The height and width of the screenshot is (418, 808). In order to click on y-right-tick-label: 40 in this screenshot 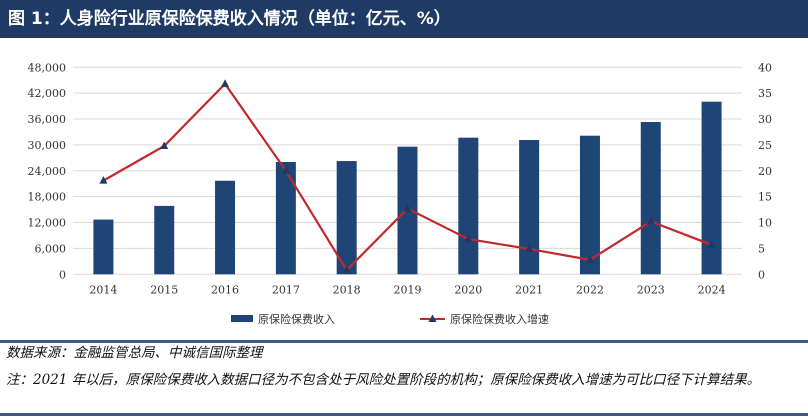, I will do `click(765, 67)`.